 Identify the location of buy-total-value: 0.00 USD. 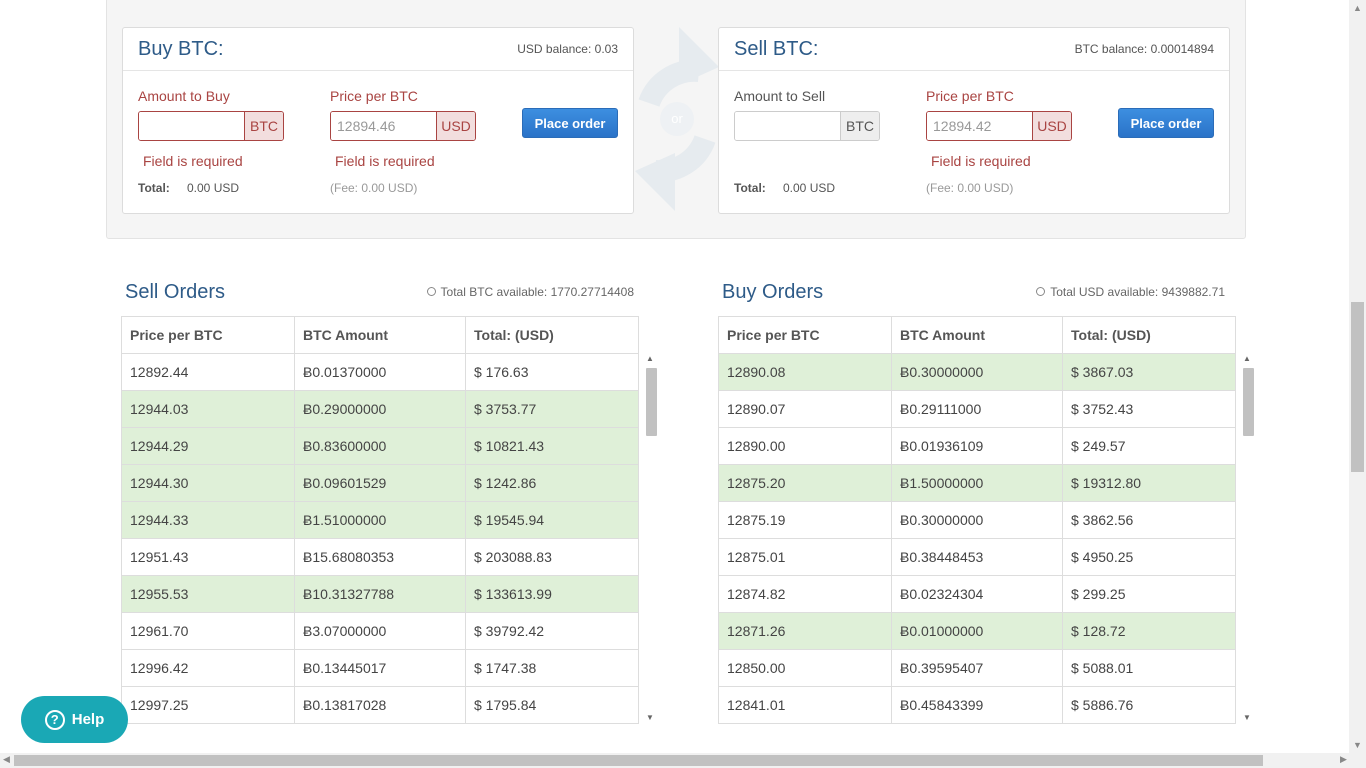
(213, 188).